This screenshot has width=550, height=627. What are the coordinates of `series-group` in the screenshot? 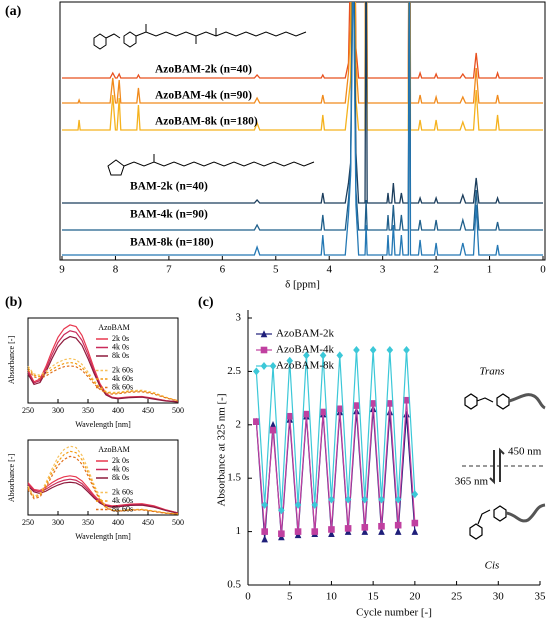 It's located at (103, 480).